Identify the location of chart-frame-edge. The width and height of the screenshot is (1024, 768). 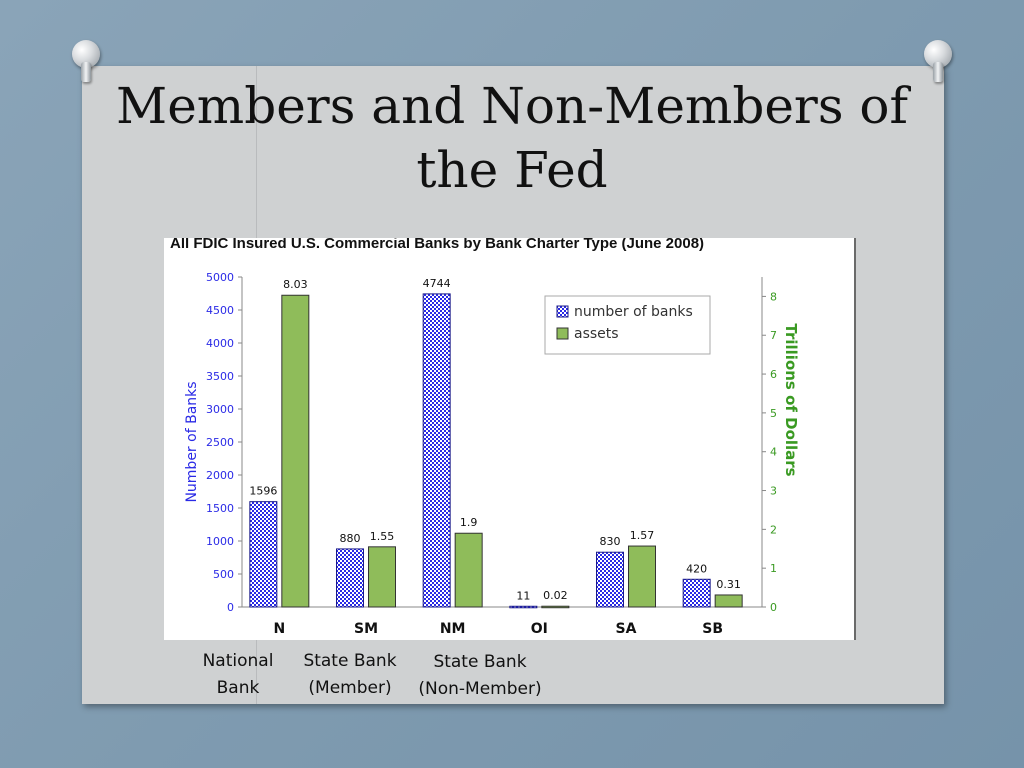
(855, 439).